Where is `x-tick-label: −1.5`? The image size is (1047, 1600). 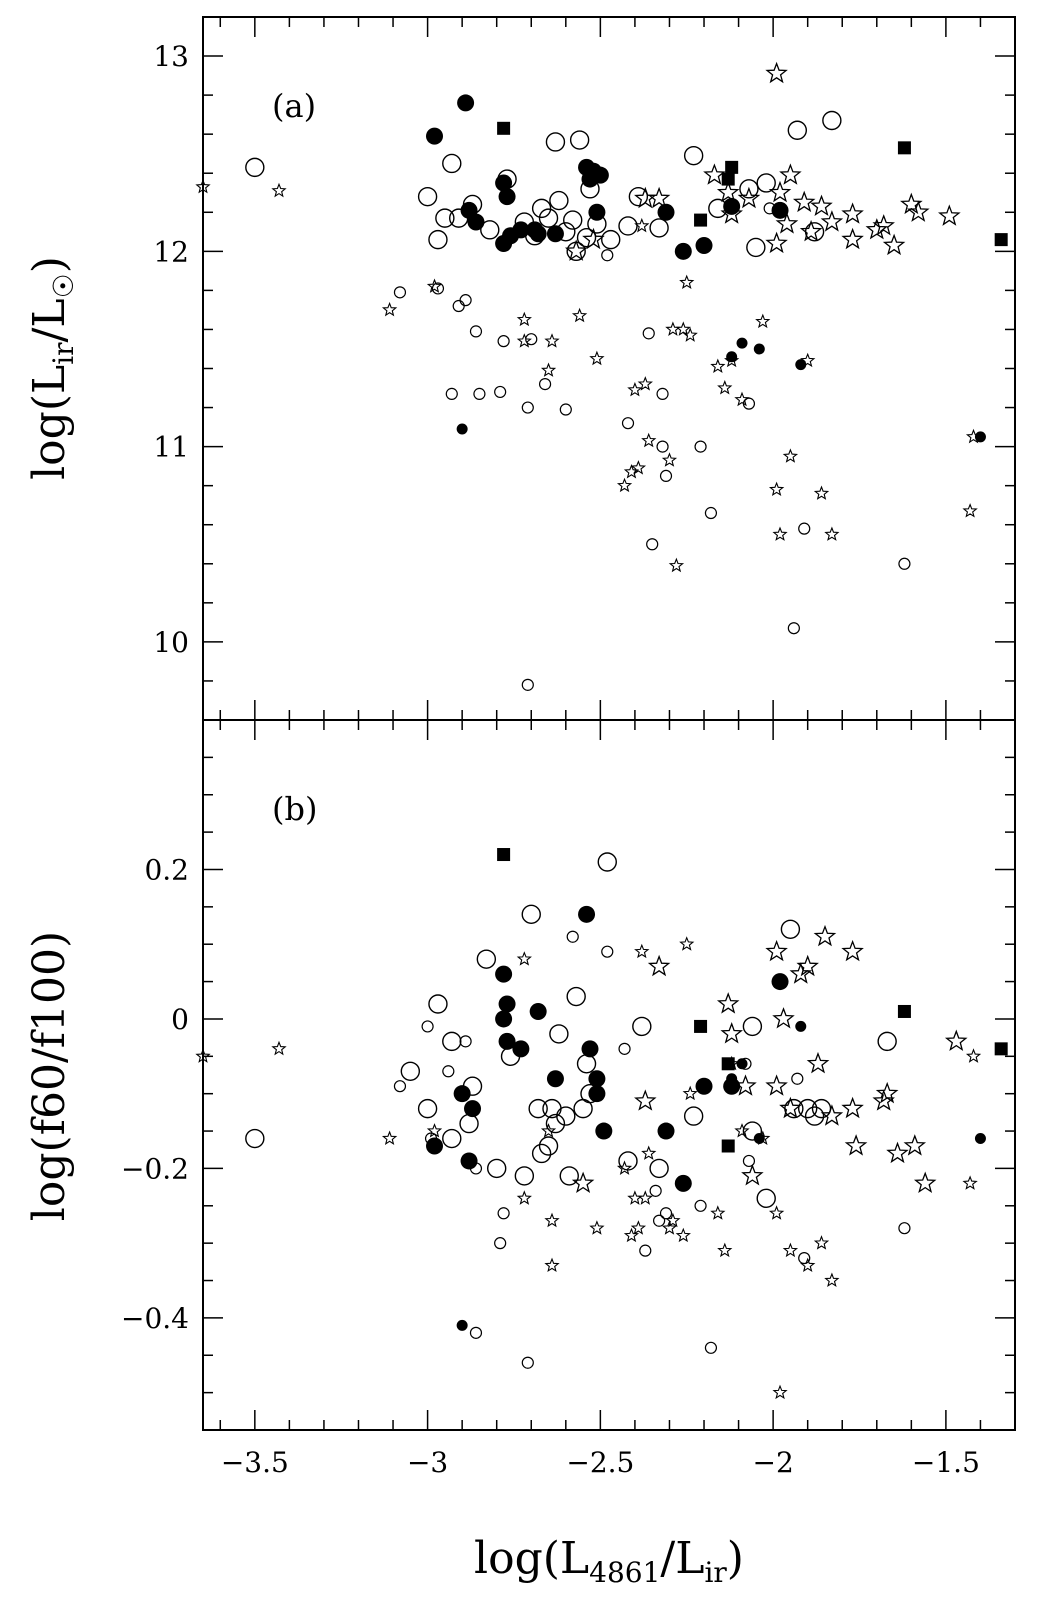
x-tick-label: −1.5 is located at coordinates (946, 1462).